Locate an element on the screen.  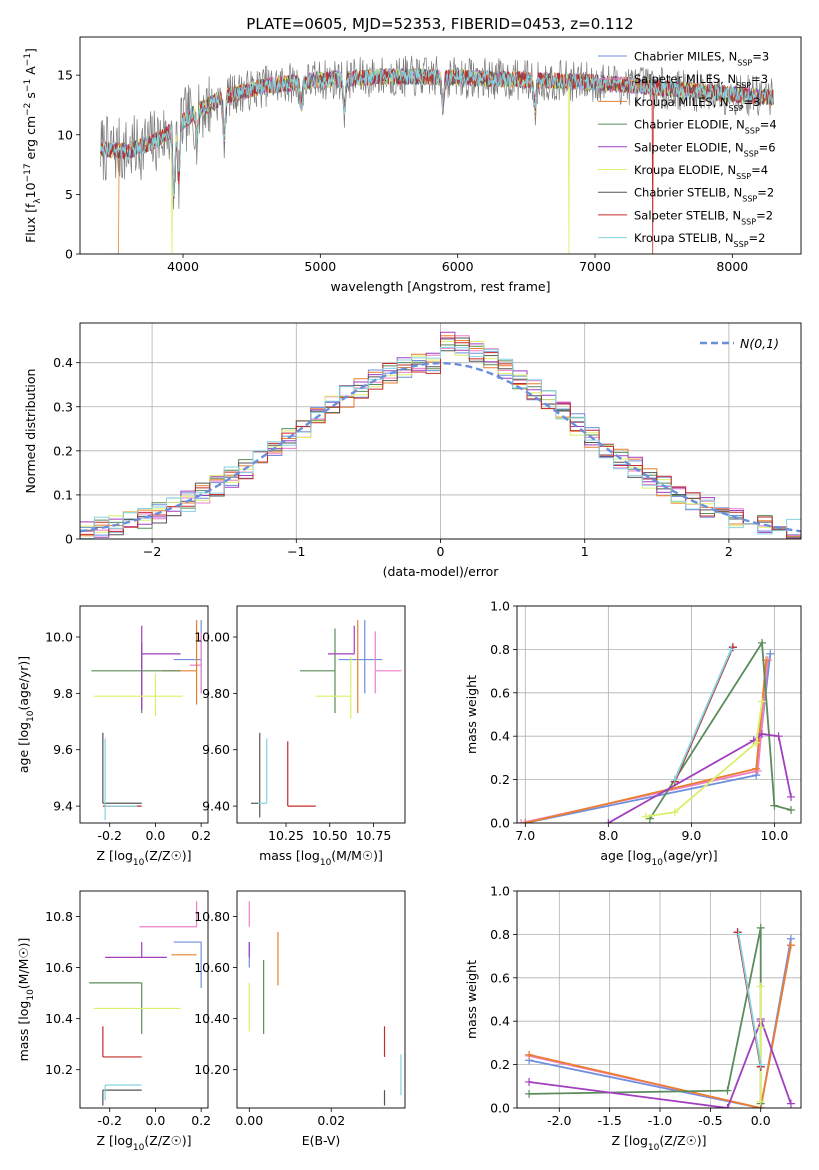
legend-entry: Chabrier STELIB, NSSP=2 is located at coordinates (704, 195).